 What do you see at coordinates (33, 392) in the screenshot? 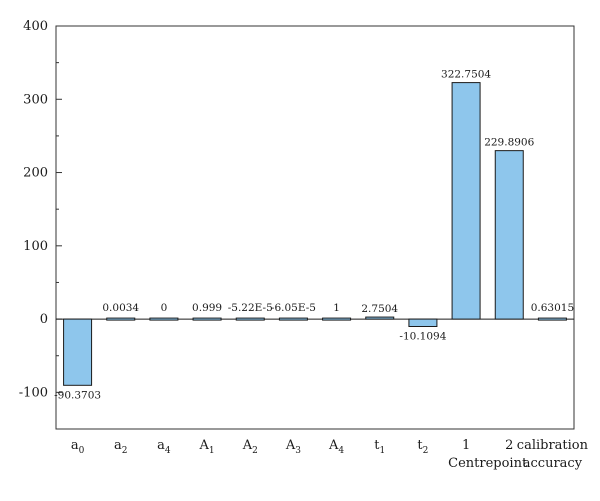
I see `y-tick-label: -100` at bounding box center [33, 392].